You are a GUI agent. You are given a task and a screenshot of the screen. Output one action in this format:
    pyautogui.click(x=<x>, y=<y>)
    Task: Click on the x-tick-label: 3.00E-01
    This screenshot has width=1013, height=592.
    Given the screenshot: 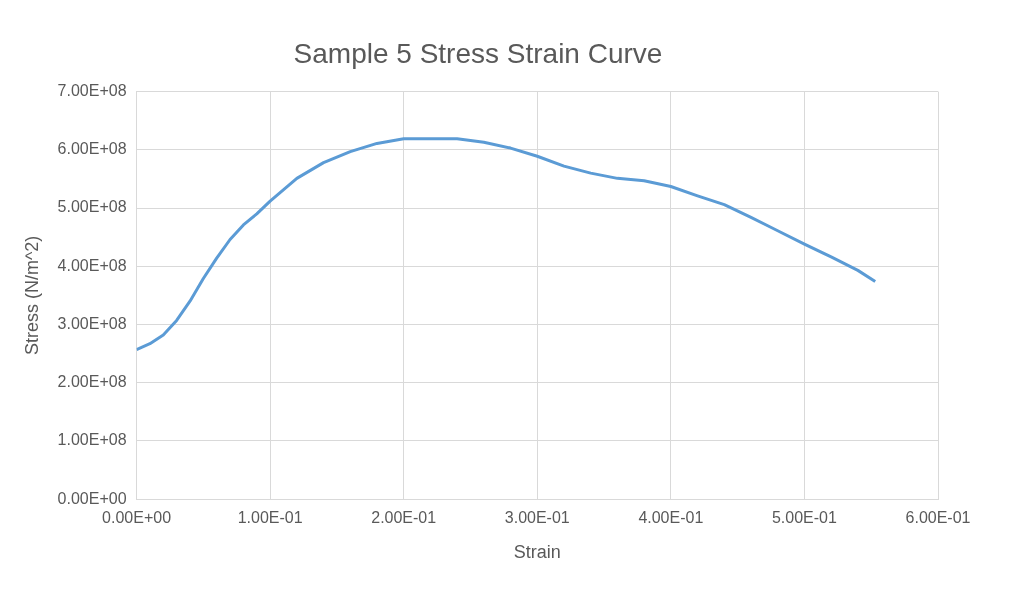 What is the action you would take?
    pyautogui.click(x=537, y=518)
    